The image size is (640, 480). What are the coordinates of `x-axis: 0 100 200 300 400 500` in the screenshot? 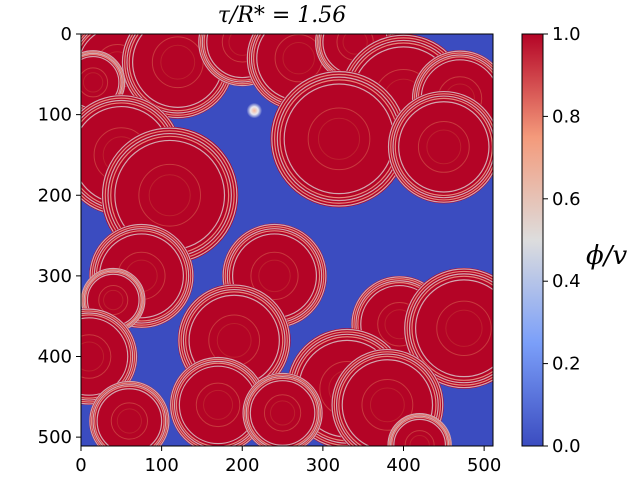 It's located at (288, 461).